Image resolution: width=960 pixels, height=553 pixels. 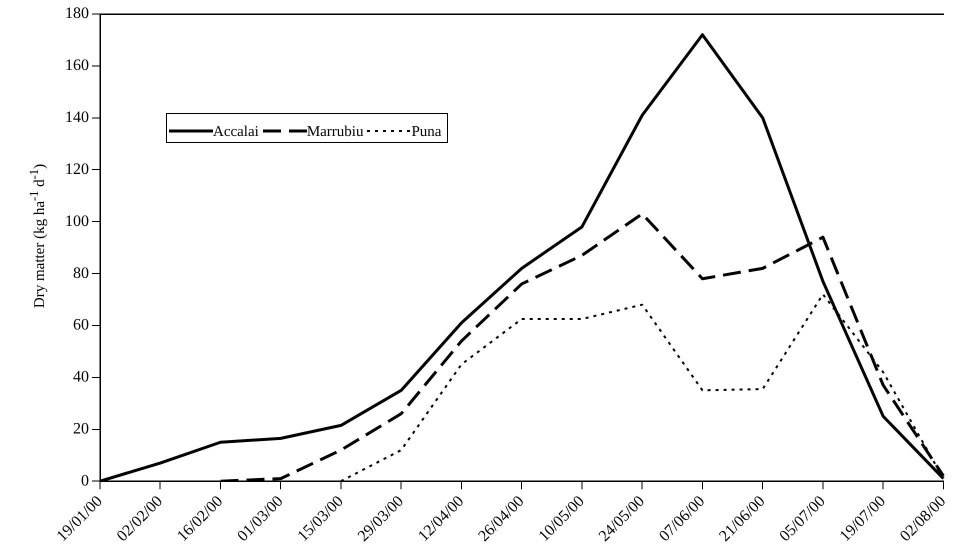 I want to click on y-tick-label: 180, so click(x=77, y=13).